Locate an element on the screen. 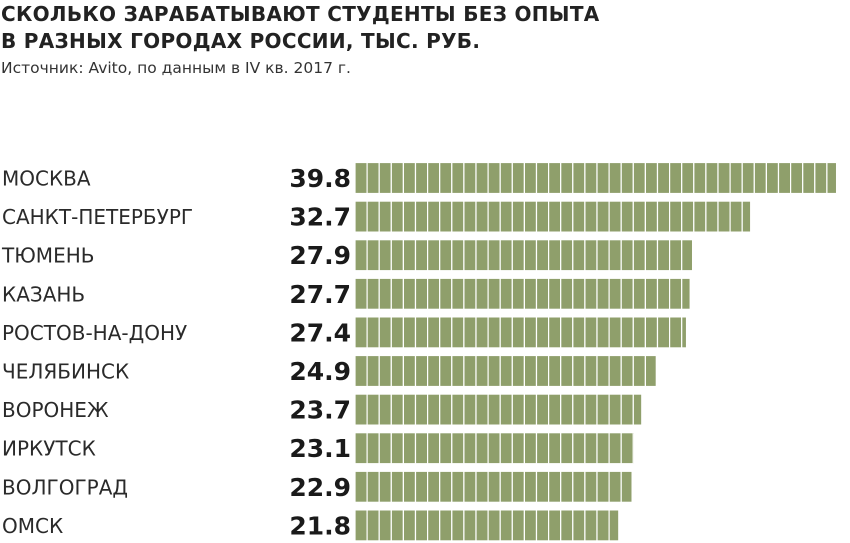 Image resolution: width=850 pixels, height=543 pixels. chart-title-line-2: В РАЗНЫХ ГОРОДАХ РОССИИ, ТЫС. РУБ. is located at coordinates (241, 41).